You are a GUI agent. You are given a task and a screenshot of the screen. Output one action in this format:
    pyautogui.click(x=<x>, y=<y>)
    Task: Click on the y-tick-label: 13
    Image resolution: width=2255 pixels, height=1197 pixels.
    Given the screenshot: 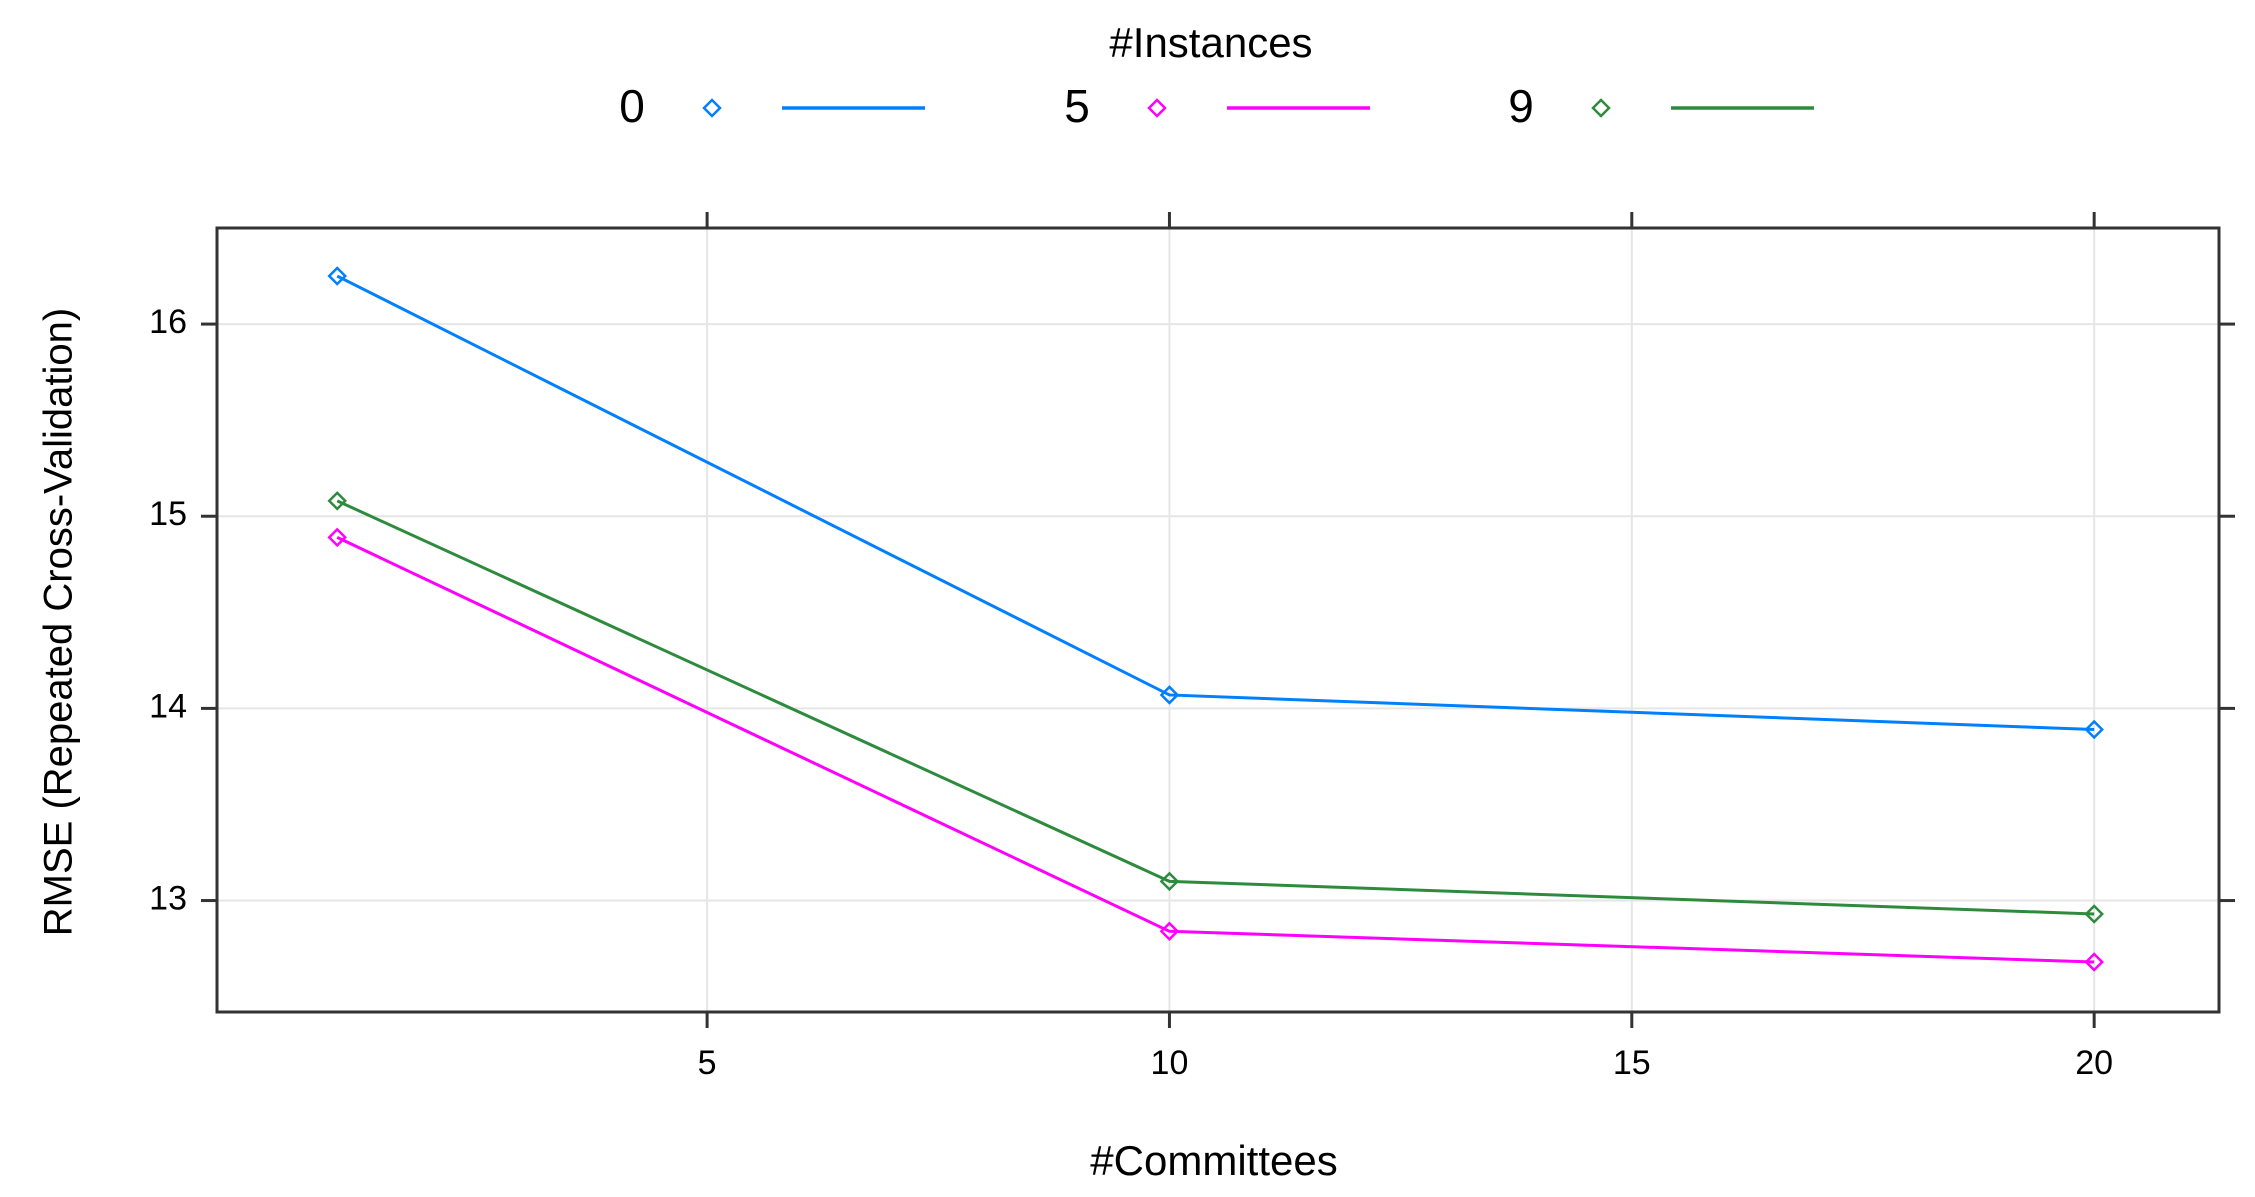 What is the action you would take?
    pyautogui.click(x=168, y=899)
    